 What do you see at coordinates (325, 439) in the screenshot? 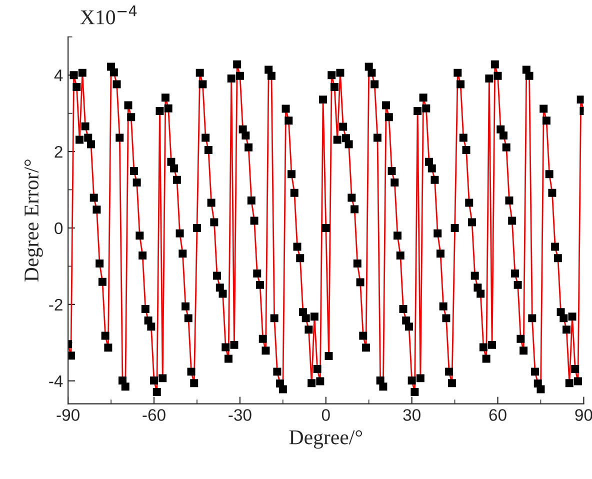
I see `x-axis-title: Degree/°` at bounding box center [325, 439].